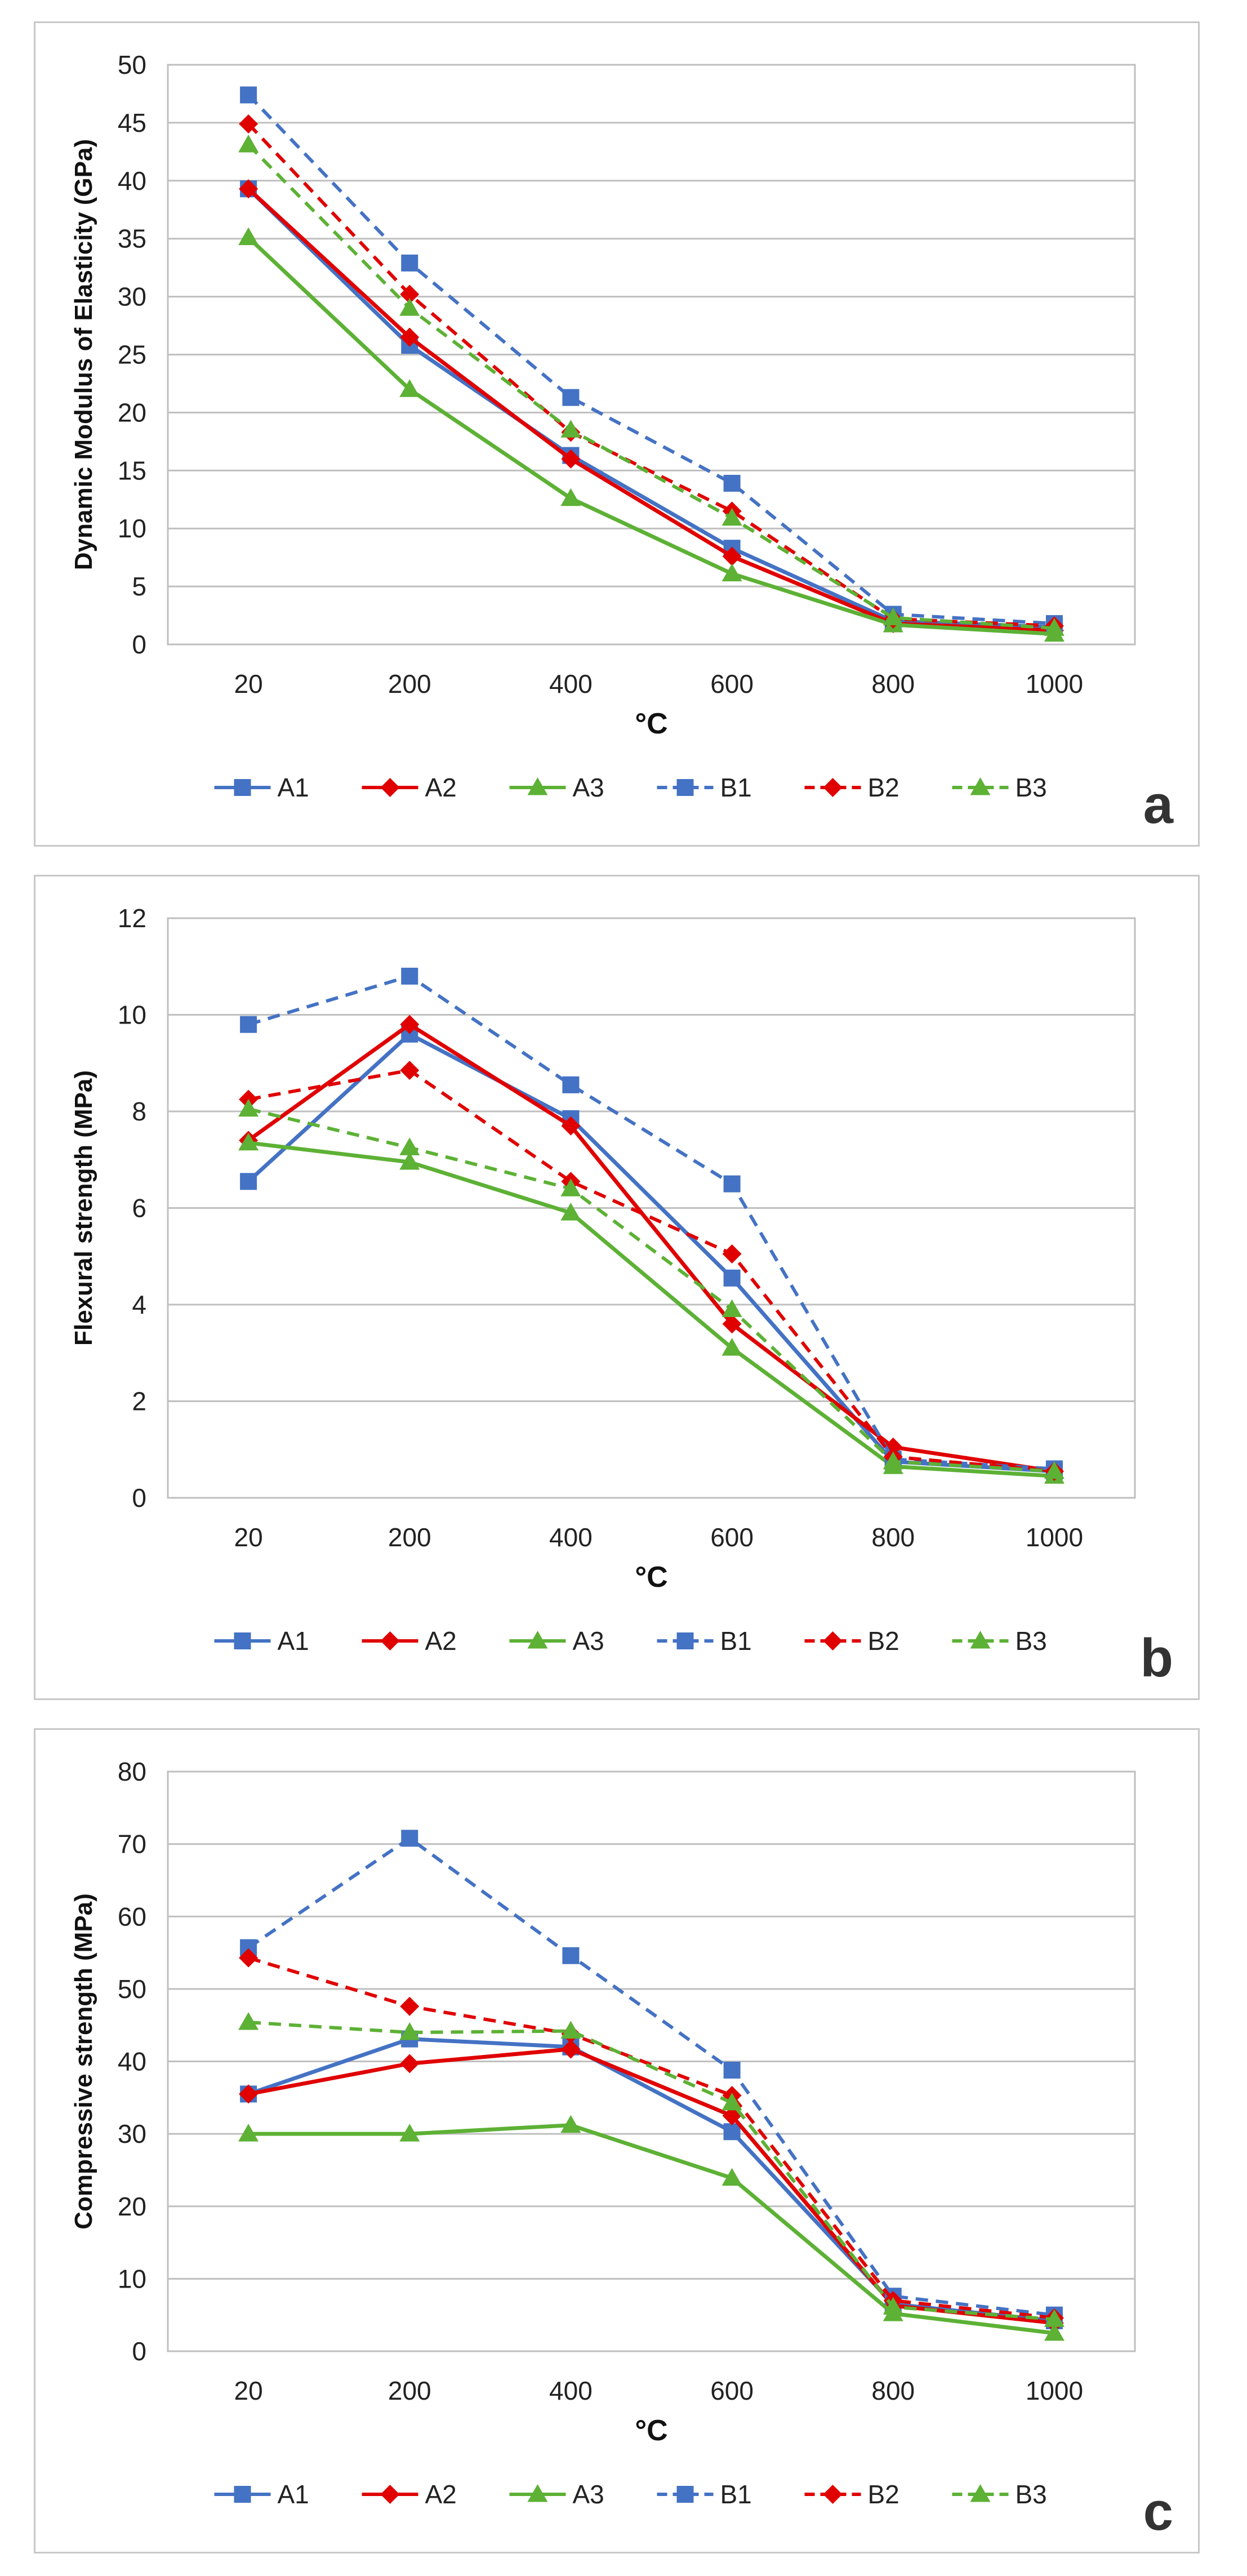  I want to click on panel-letter: c, so click(1158, 2511).